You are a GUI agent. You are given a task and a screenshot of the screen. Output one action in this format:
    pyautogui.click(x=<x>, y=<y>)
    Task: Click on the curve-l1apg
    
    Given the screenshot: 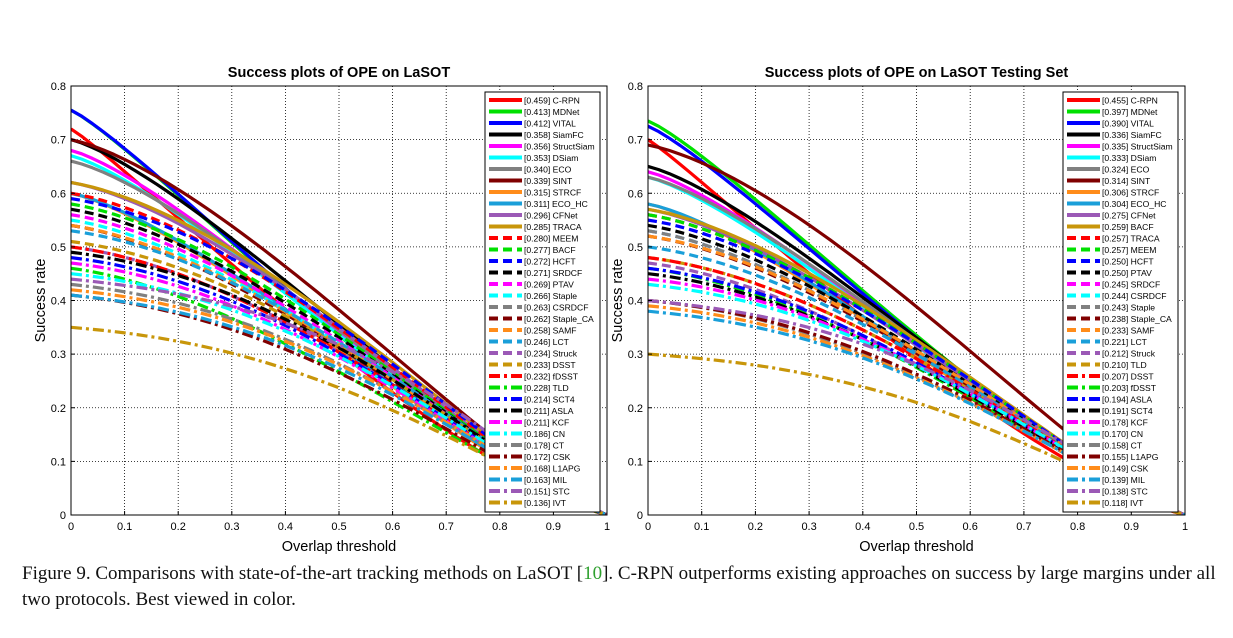 What is the action you would take?
    pyautogui.click(x=916, y=406)
    